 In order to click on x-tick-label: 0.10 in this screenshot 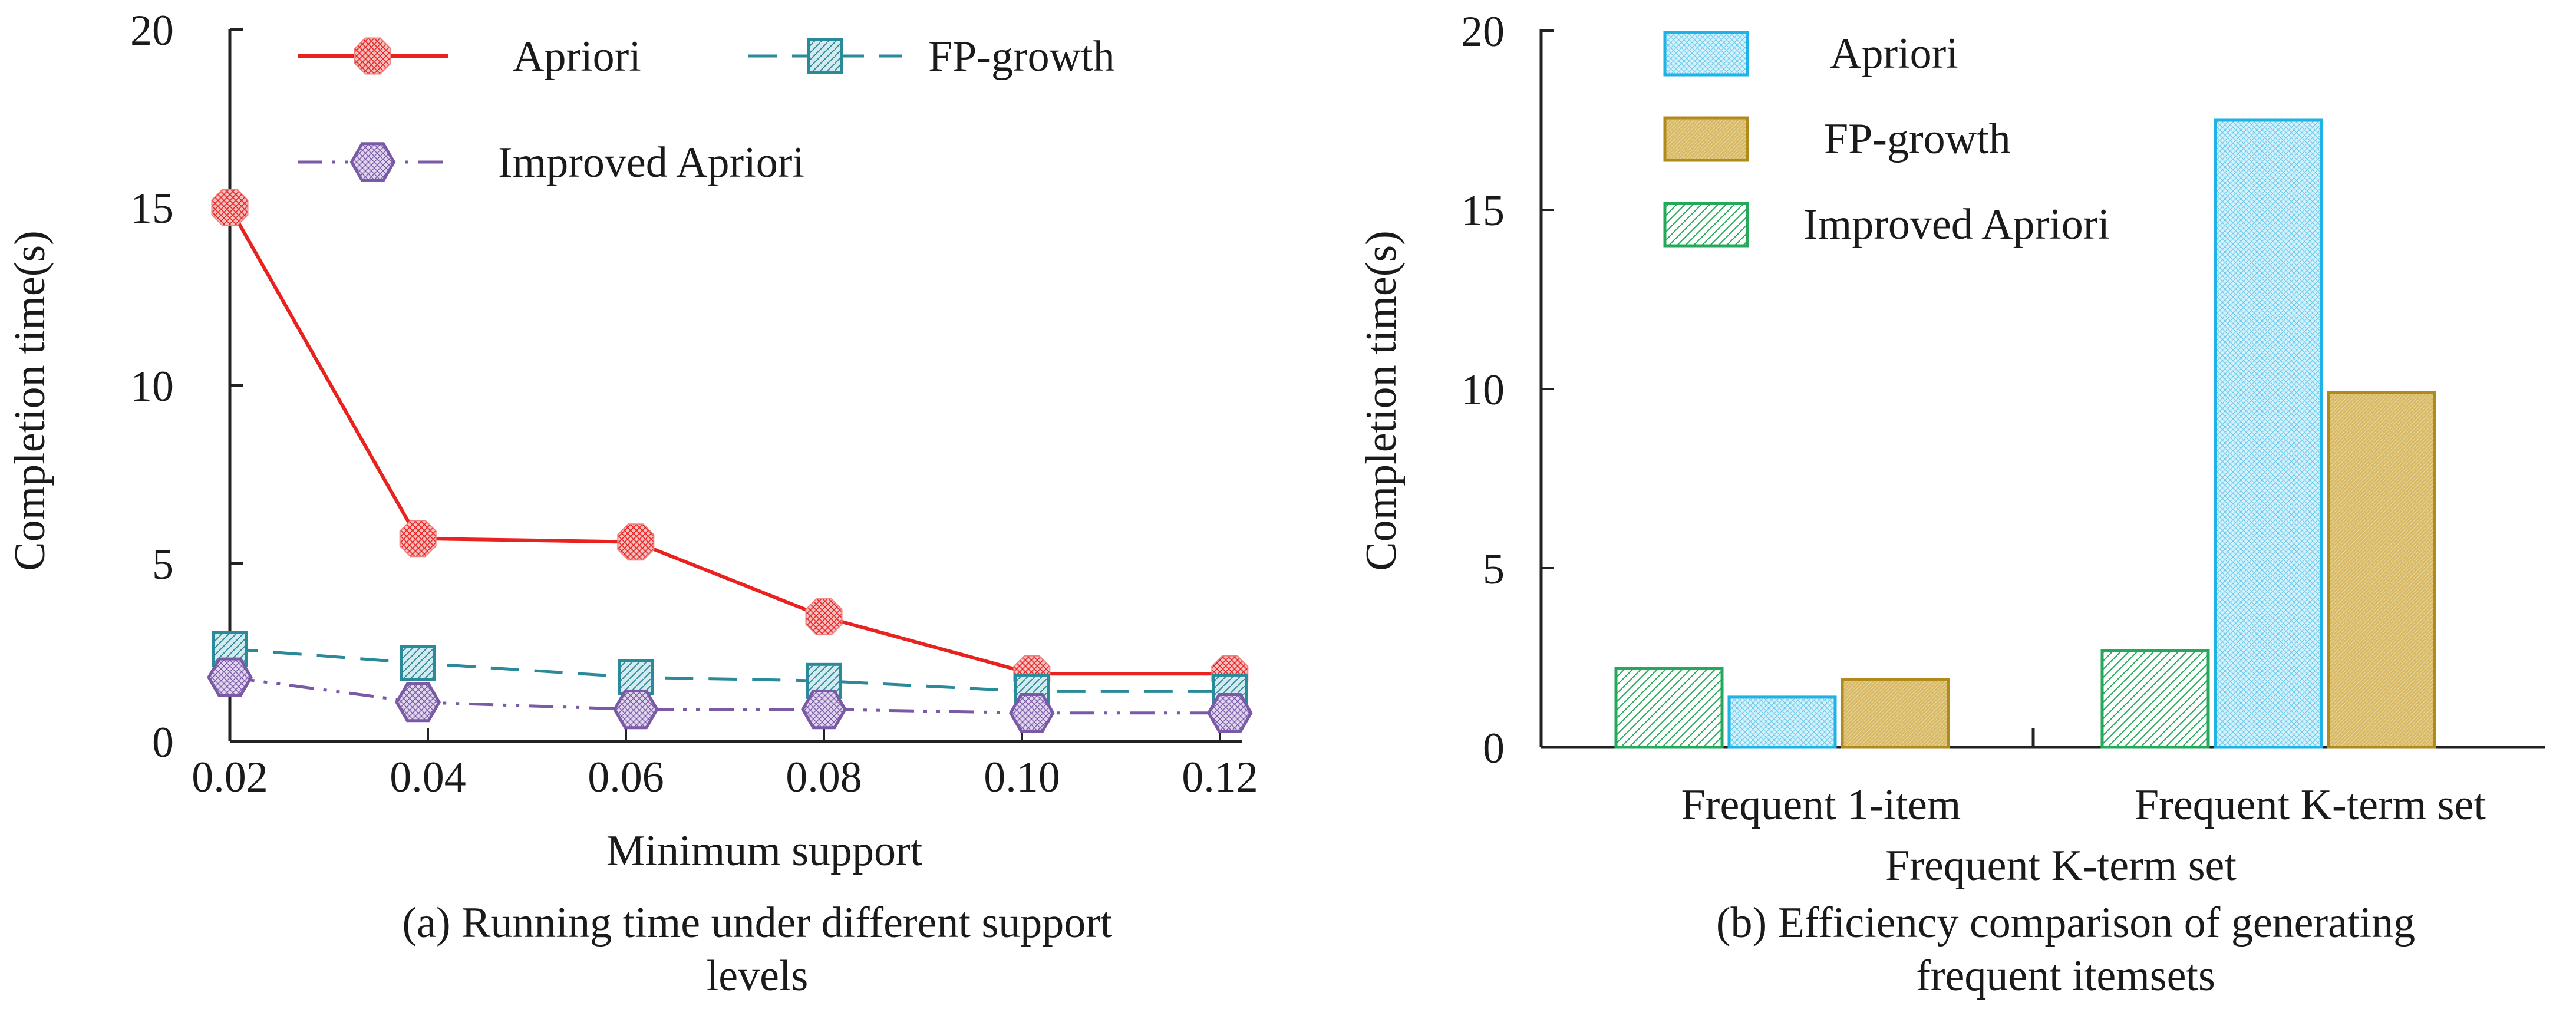, I will do `click(1022, 777)`.